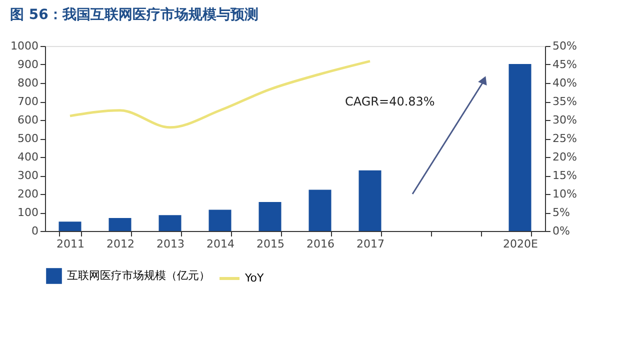  Describe the element at coordinates (564, 83) in the screenshot. I see `y2-tick-label: 40%` at that location.